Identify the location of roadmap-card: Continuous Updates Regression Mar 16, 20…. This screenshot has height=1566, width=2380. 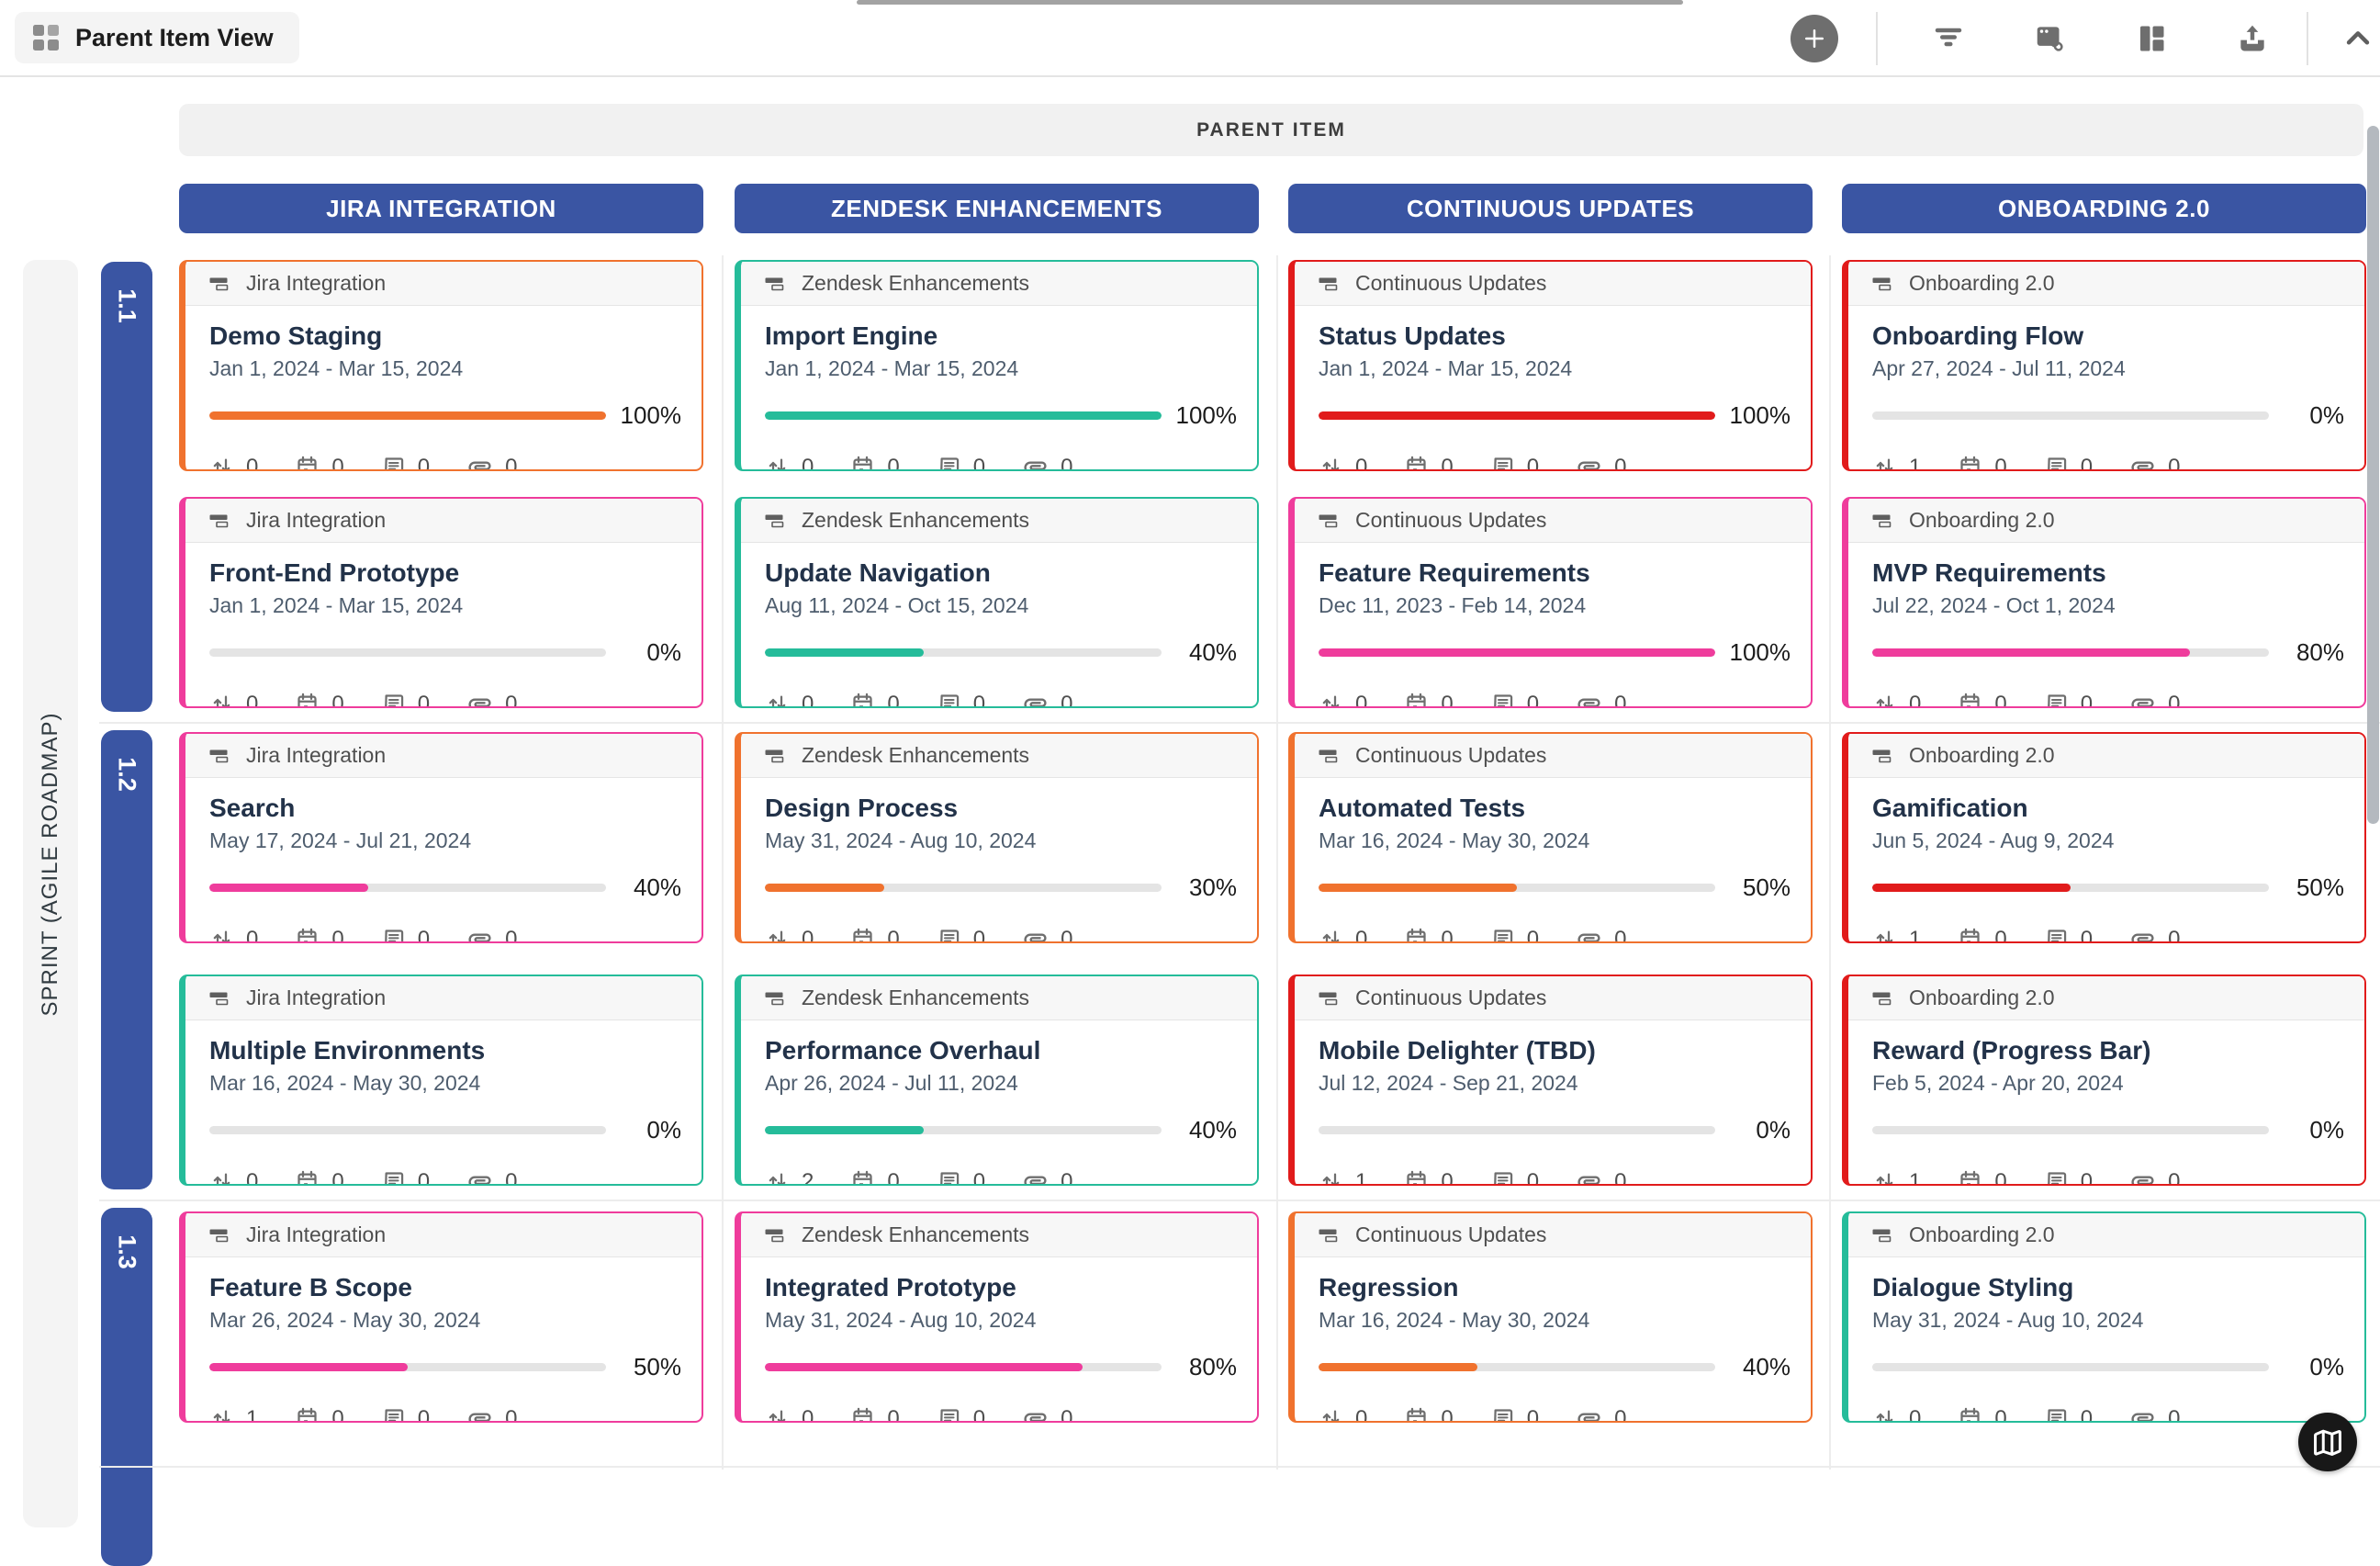
(1550, 1317).